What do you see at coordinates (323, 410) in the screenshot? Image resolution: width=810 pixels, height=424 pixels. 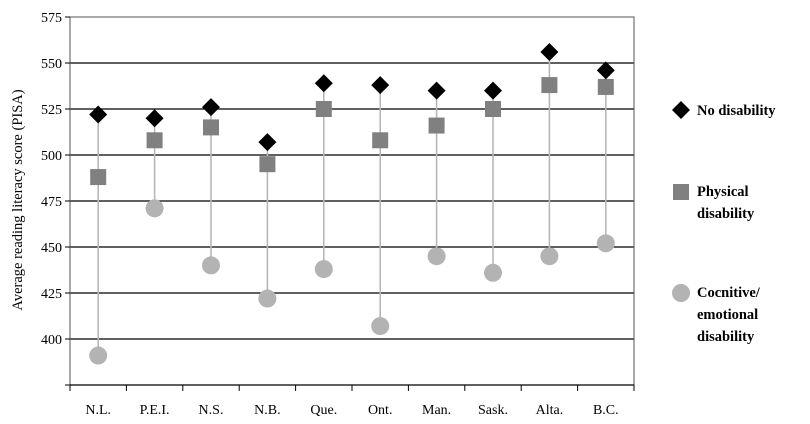 I see `x-tick-label-4: Que.` at bounding box center [323, 410].